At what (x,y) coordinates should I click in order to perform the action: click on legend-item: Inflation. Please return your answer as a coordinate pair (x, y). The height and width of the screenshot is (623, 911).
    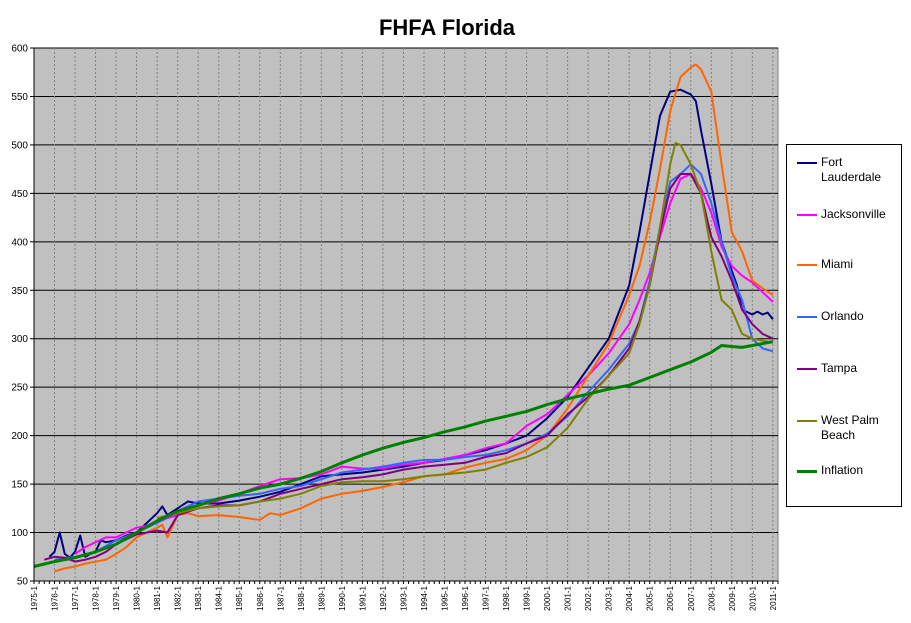
    Looking at the image, I should click on (849, 470).